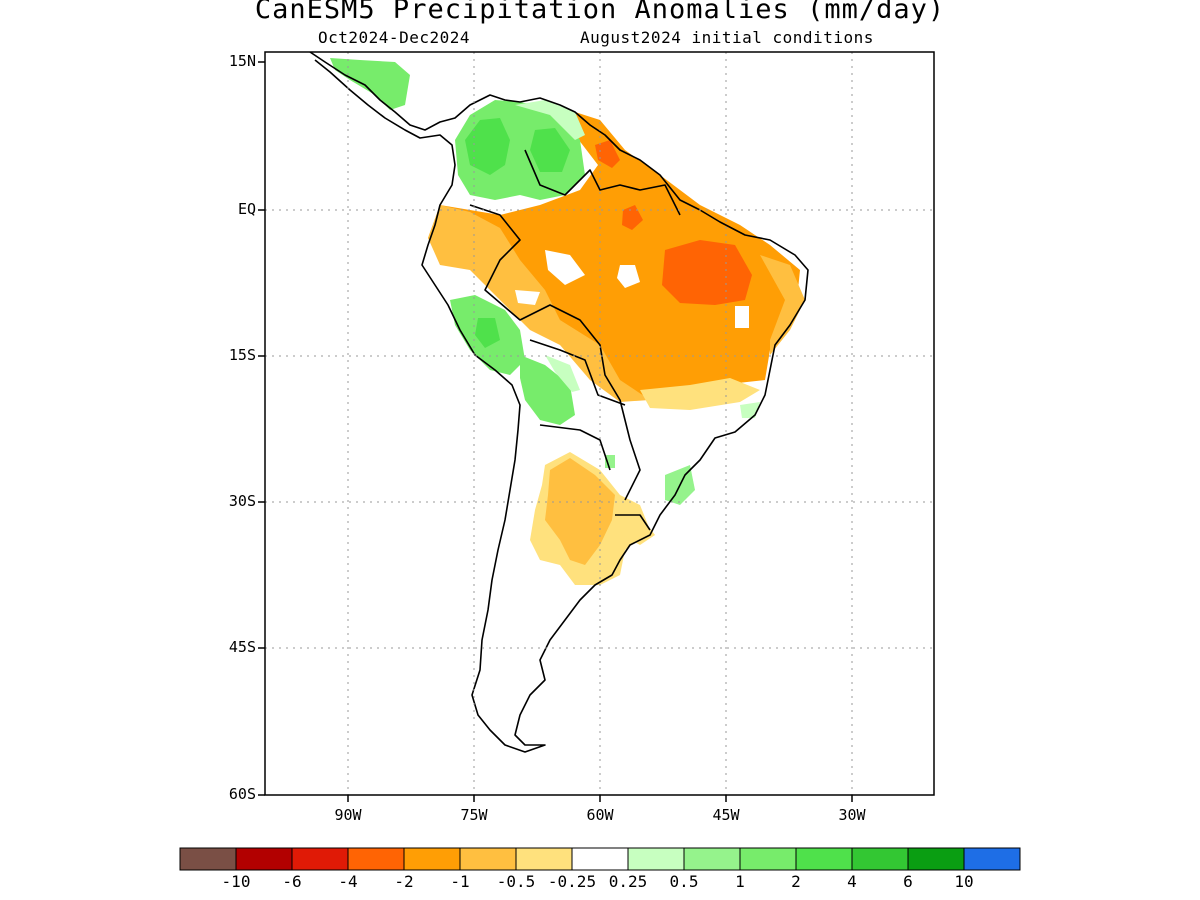  I want to click on anomaly-strong-dry-spot, so click(632, 217).